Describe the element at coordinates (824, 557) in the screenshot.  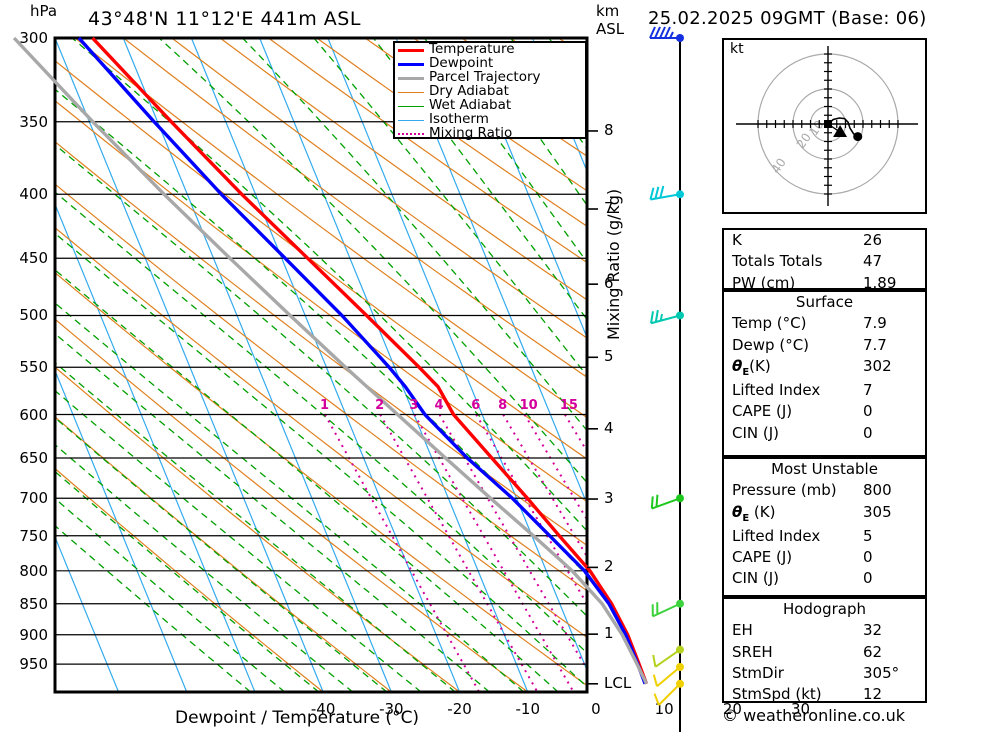
I see `panel-row: CAPE (J) 0` at that location.